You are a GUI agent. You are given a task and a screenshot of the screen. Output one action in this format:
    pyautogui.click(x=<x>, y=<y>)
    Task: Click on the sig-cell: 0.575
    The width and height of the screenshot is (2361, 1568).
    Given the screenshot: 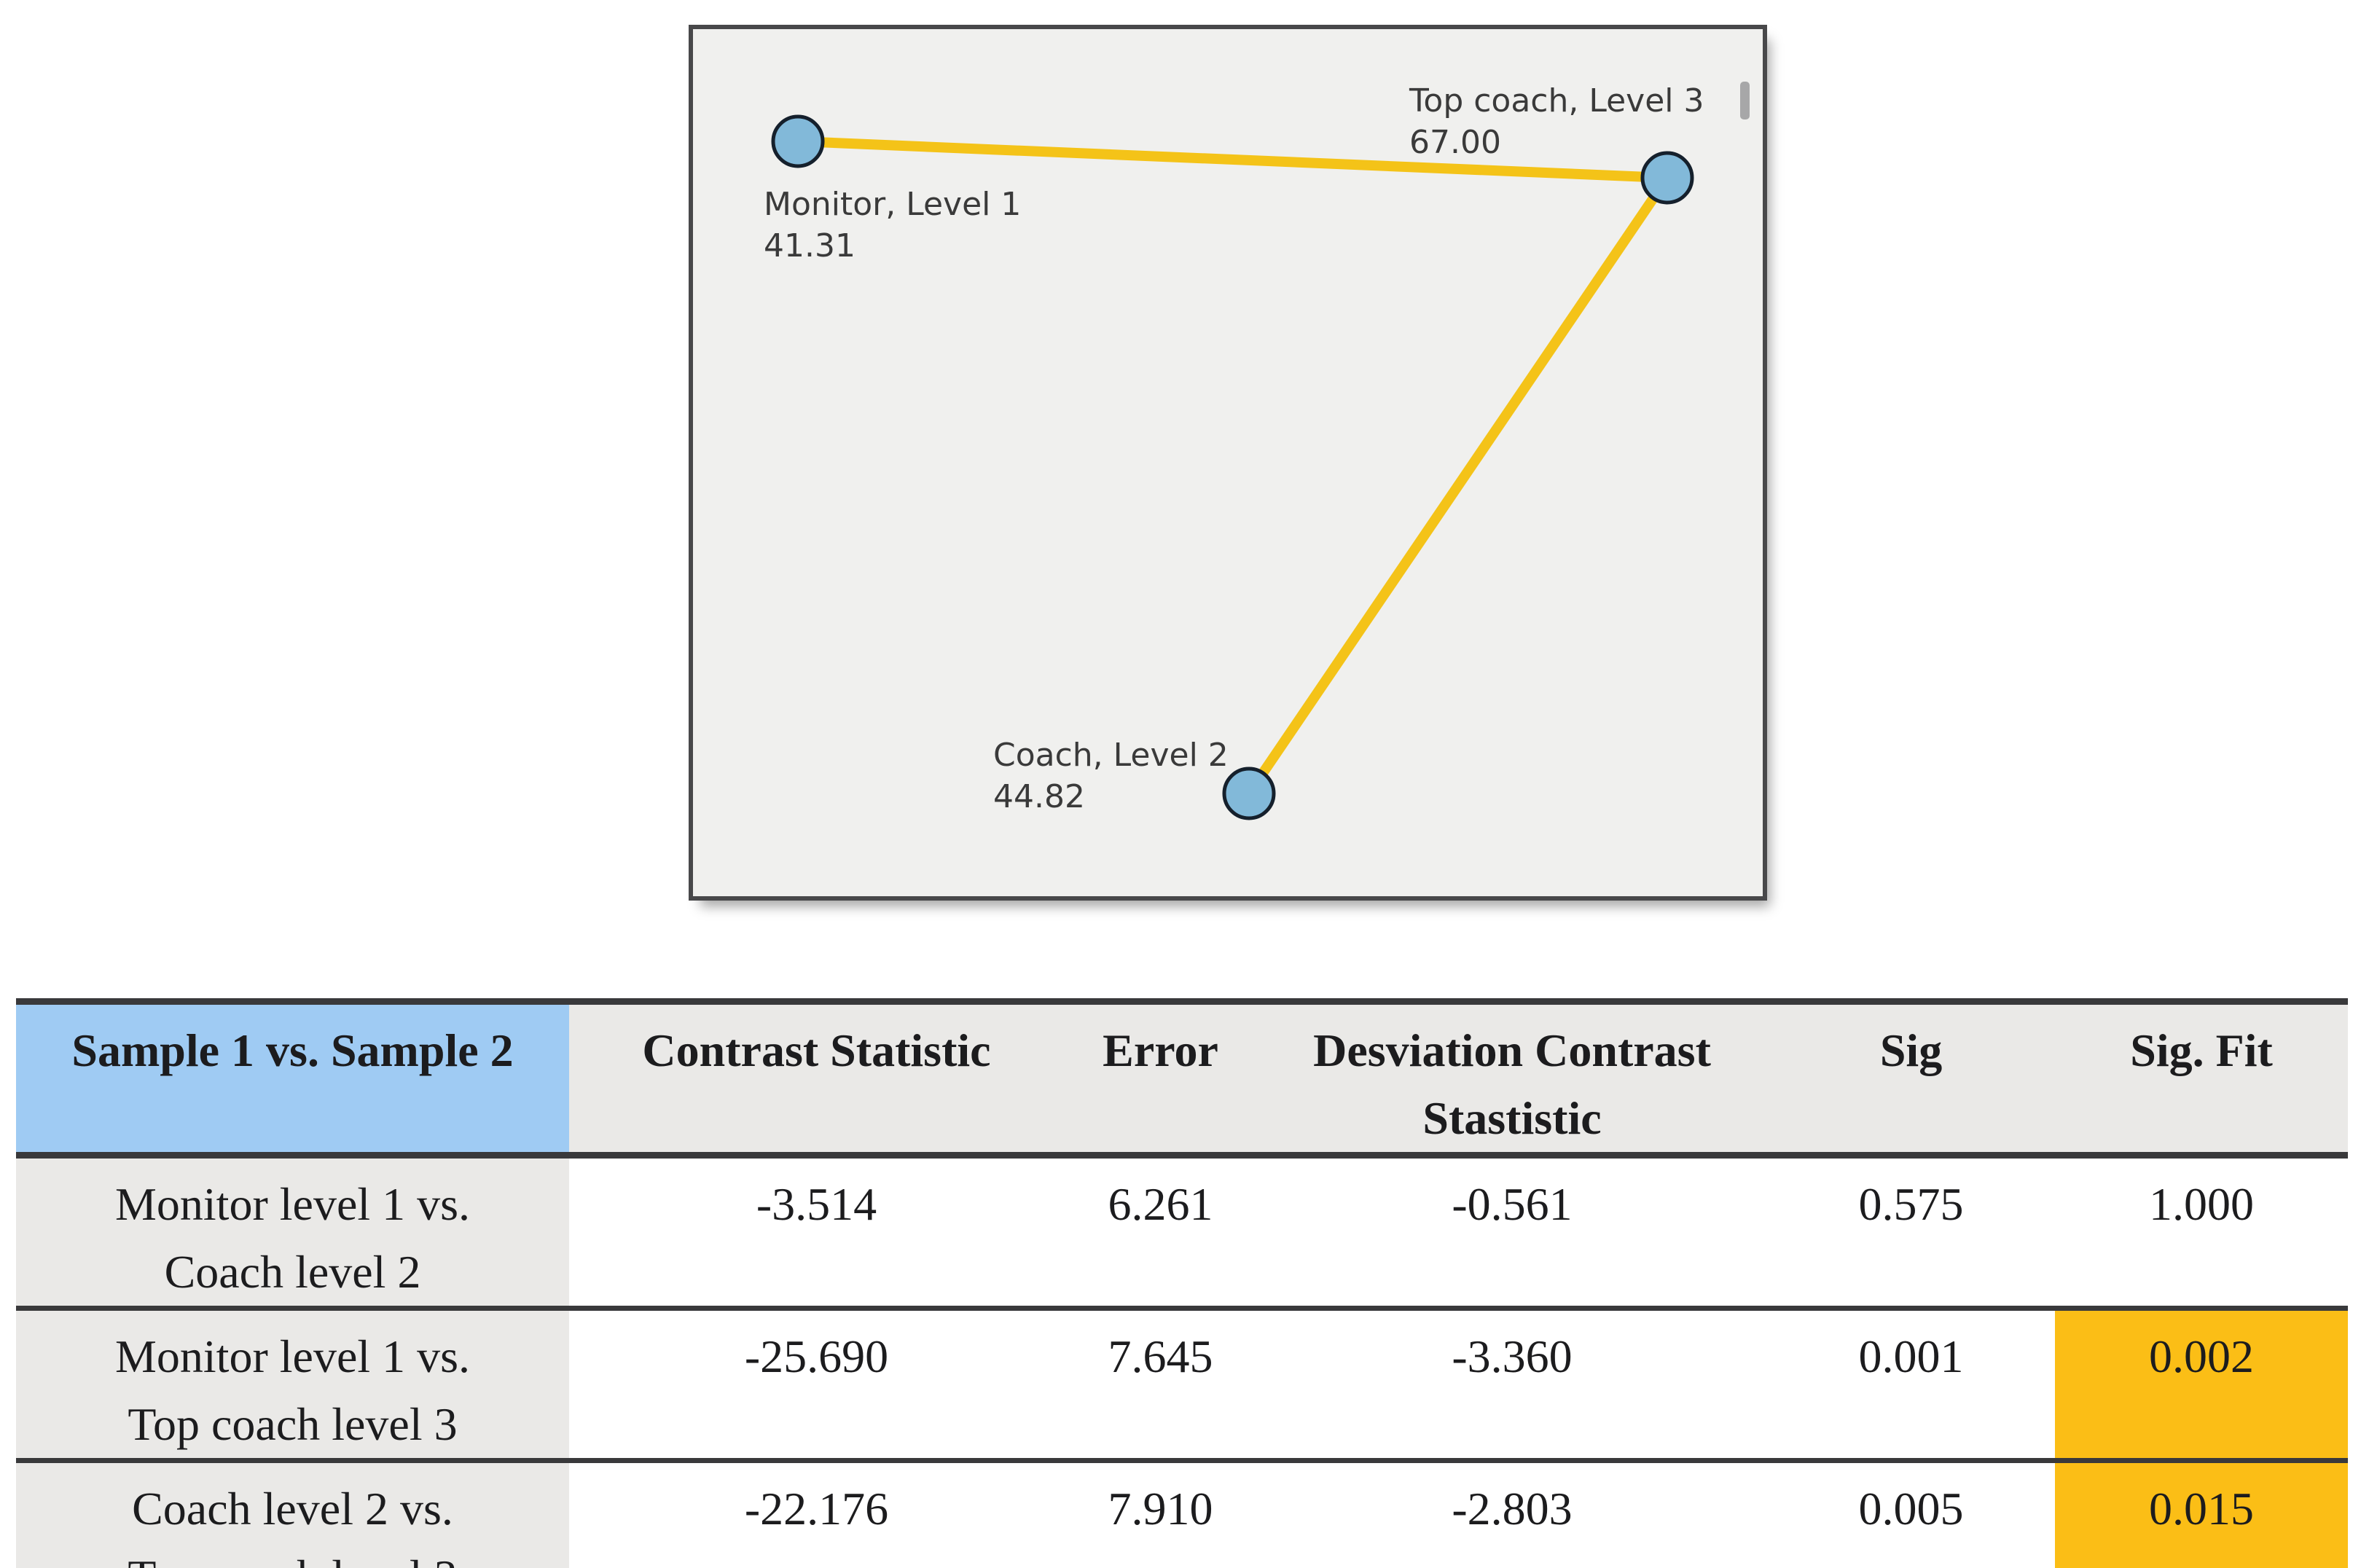 What is the action you would take?
    pyautogui.click(x=1911, y=1233)
    